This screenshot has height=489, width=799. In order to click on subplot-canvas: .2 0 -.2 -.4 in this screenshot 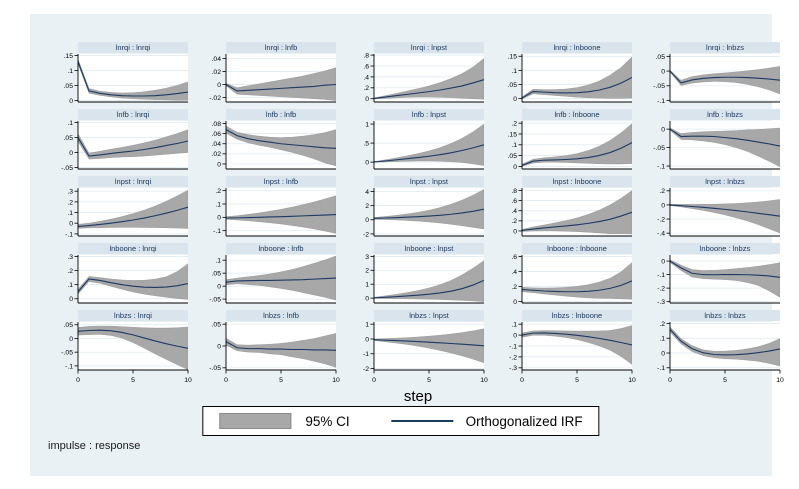, I will do `click(718, 213)`.